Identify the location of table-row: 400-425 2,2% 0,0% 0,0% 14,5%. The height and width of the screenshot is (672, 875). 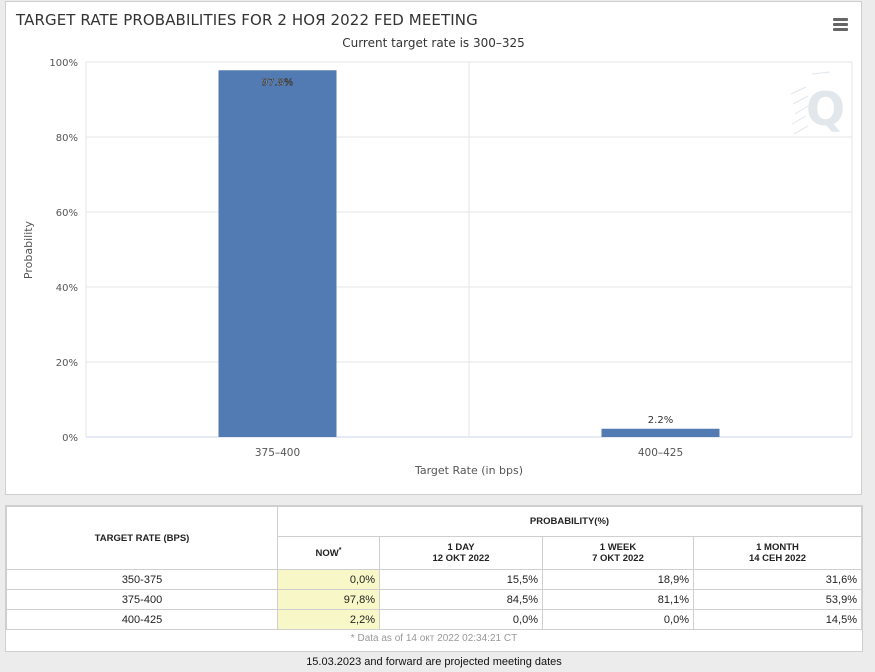
(434, 619).